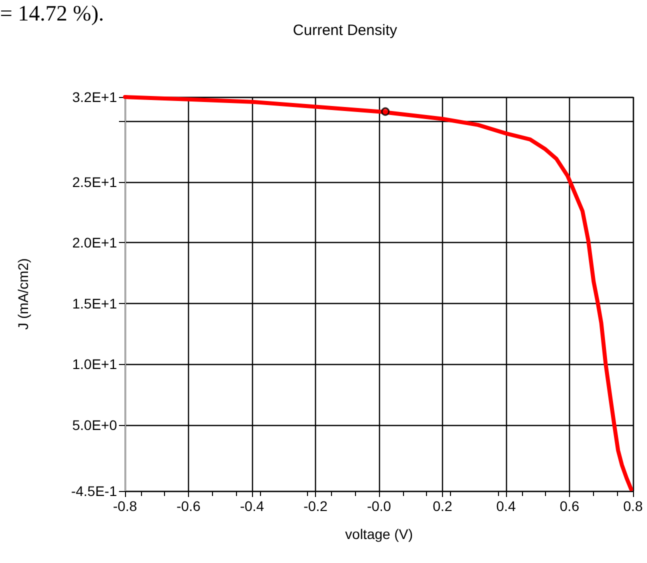  I want to click on x-tick-label: -0.2, so click(315, 506).